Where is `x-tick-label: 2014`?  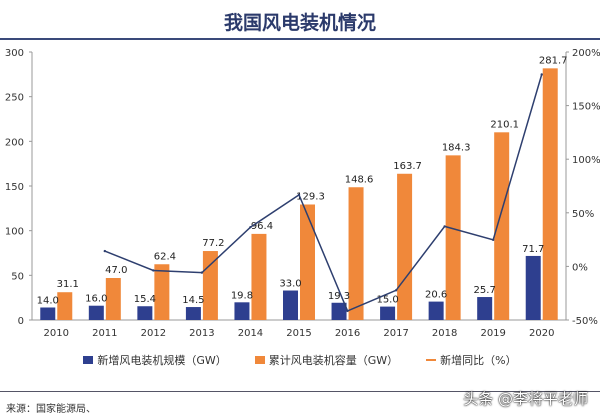 x-tick-label: 2014 is located at coordinates (250, 333).